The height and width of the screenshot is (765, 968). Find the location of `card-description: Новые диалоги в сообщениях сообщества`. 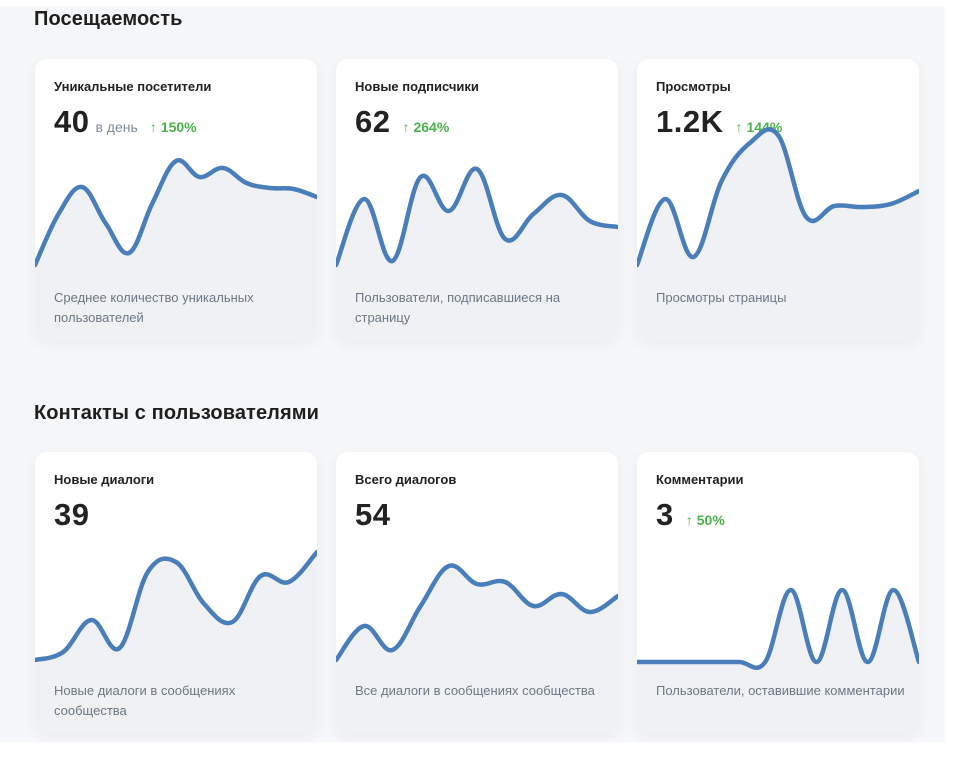

card-description: Новые диалоги в сообщениях сообщества is located at coordinates (145, 700).